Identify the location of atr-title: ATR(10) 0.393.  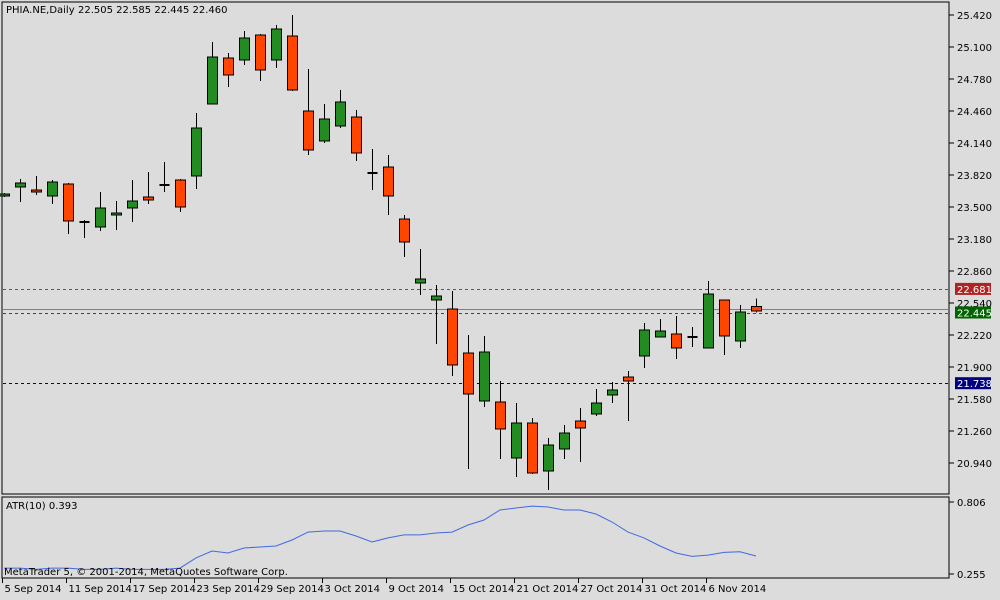
(41, 506).